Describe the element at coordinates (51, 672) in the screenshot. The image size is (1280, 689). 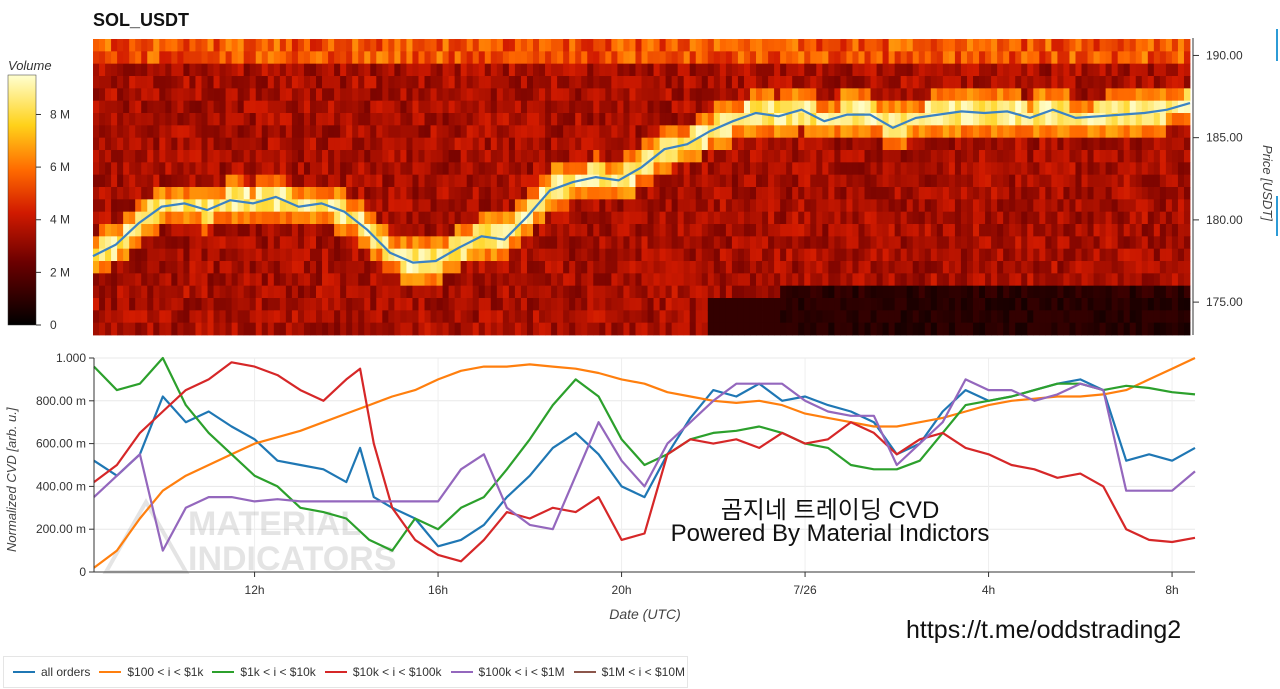
I see `legend-item-all-orders: all orders` at that location.